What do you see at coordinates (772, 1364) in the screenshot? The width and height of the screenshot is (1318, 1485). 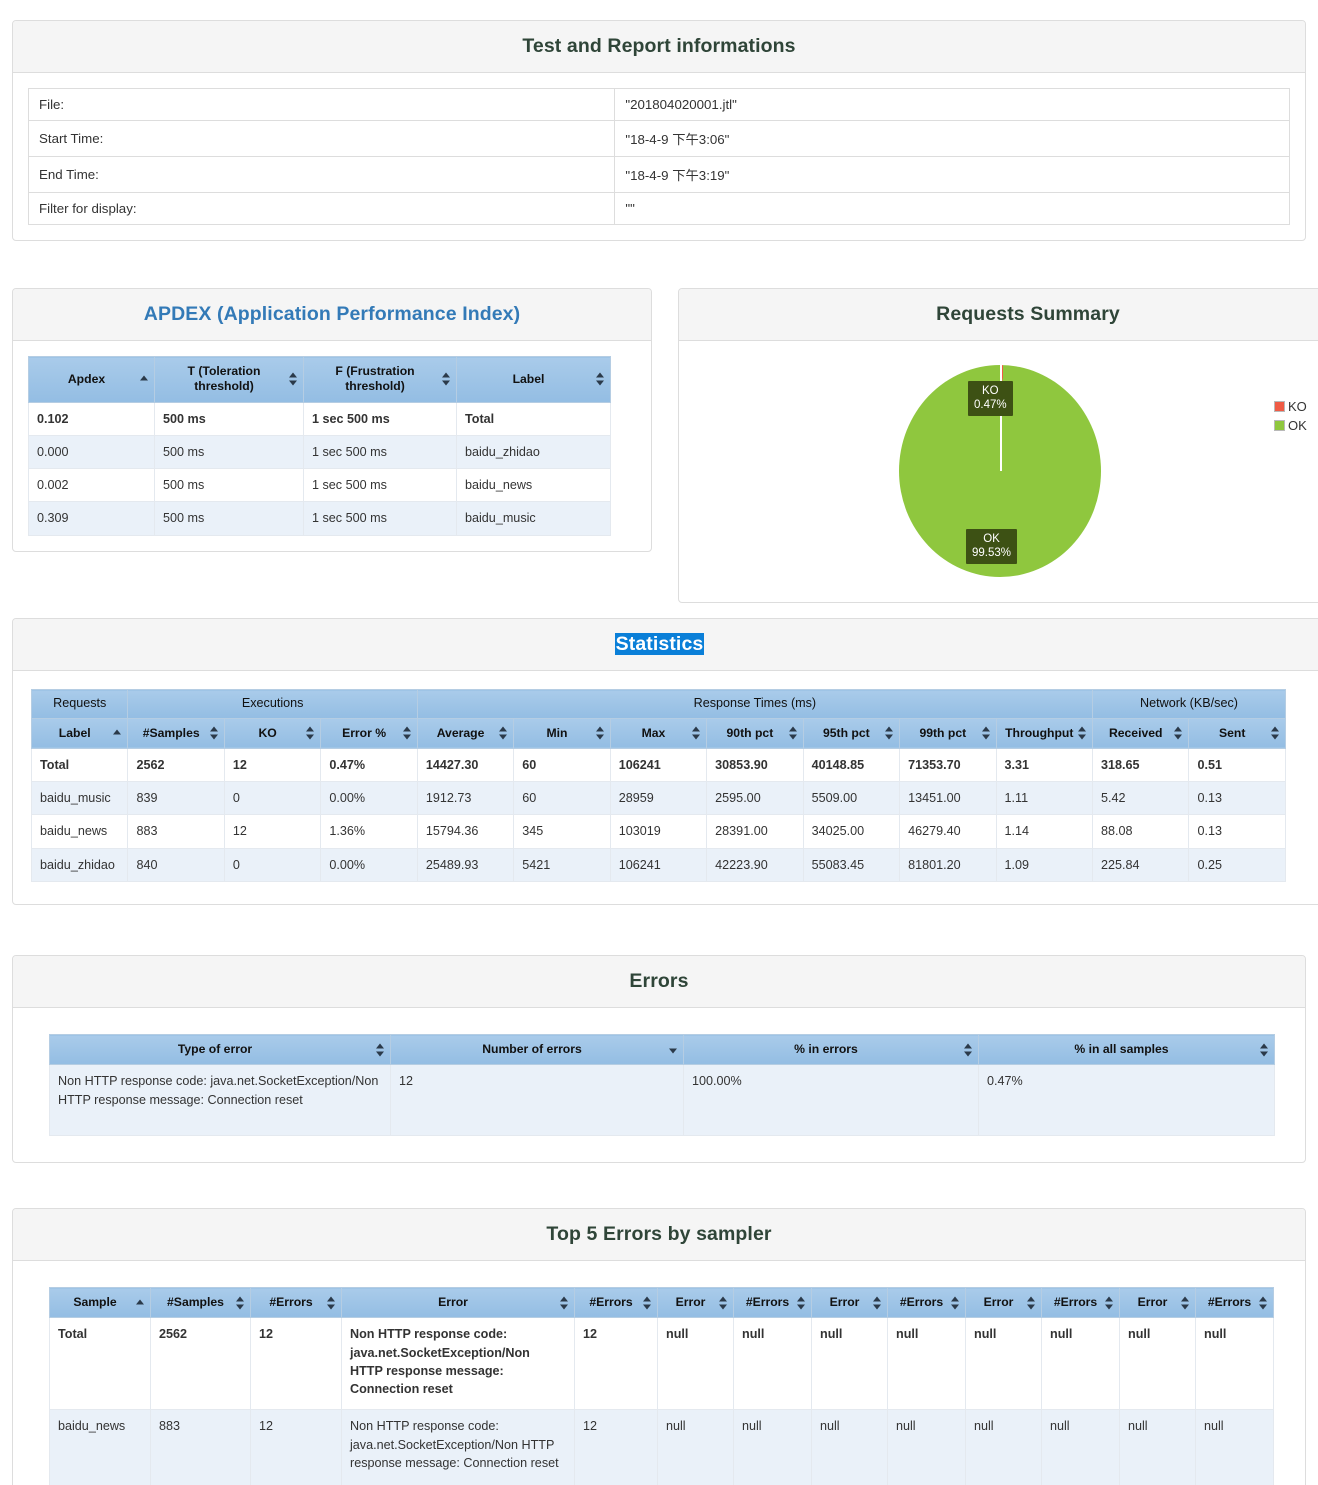 I see `top5-cell-n2: null` at bounding box center [772, 1364].